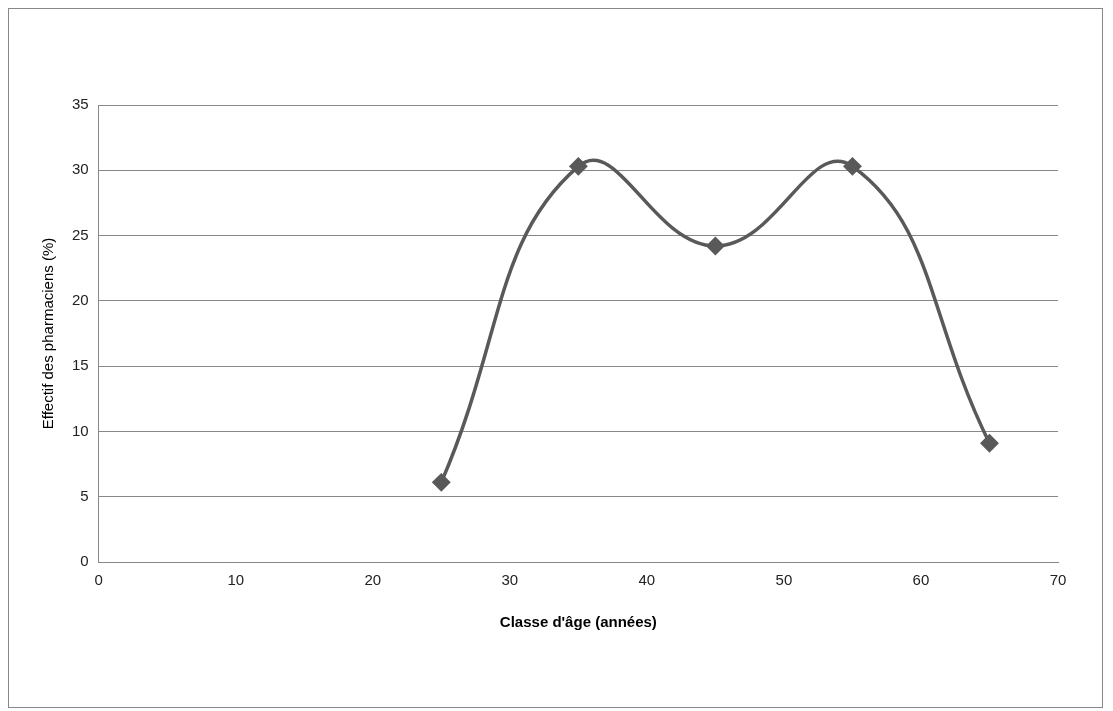  Describe the element at coordinates (84, 495) in the screenshot. I see `y-tick-label: 5` at that location.